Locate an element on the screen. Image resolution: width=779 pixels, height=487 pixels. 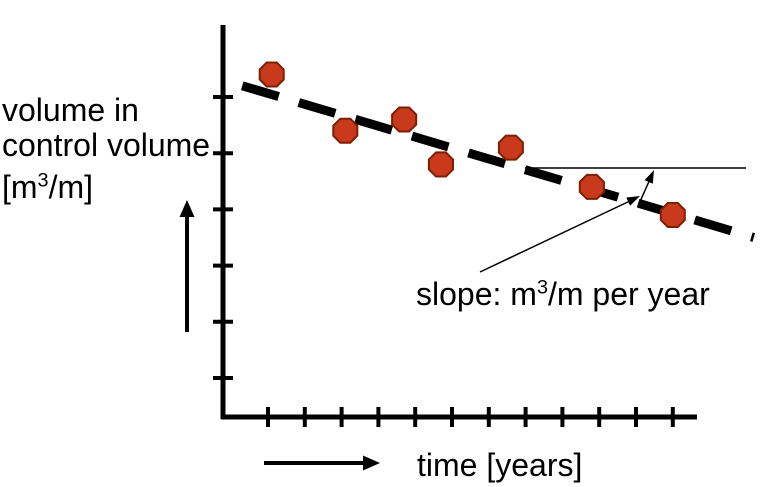
y-axis-unit-pre: [m is located at coordinates (20, 187).